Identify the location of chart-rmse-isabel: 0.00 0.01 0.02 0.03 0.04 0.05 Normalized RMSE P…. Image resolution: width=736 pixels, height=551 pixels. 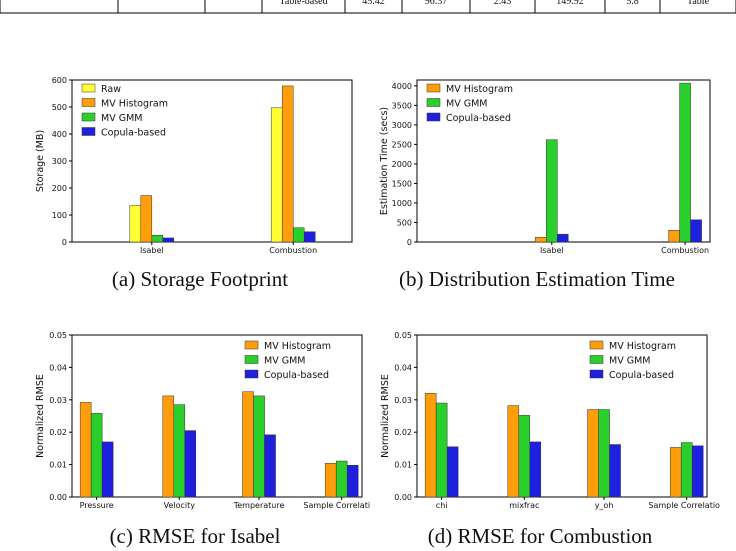
(202, 420).